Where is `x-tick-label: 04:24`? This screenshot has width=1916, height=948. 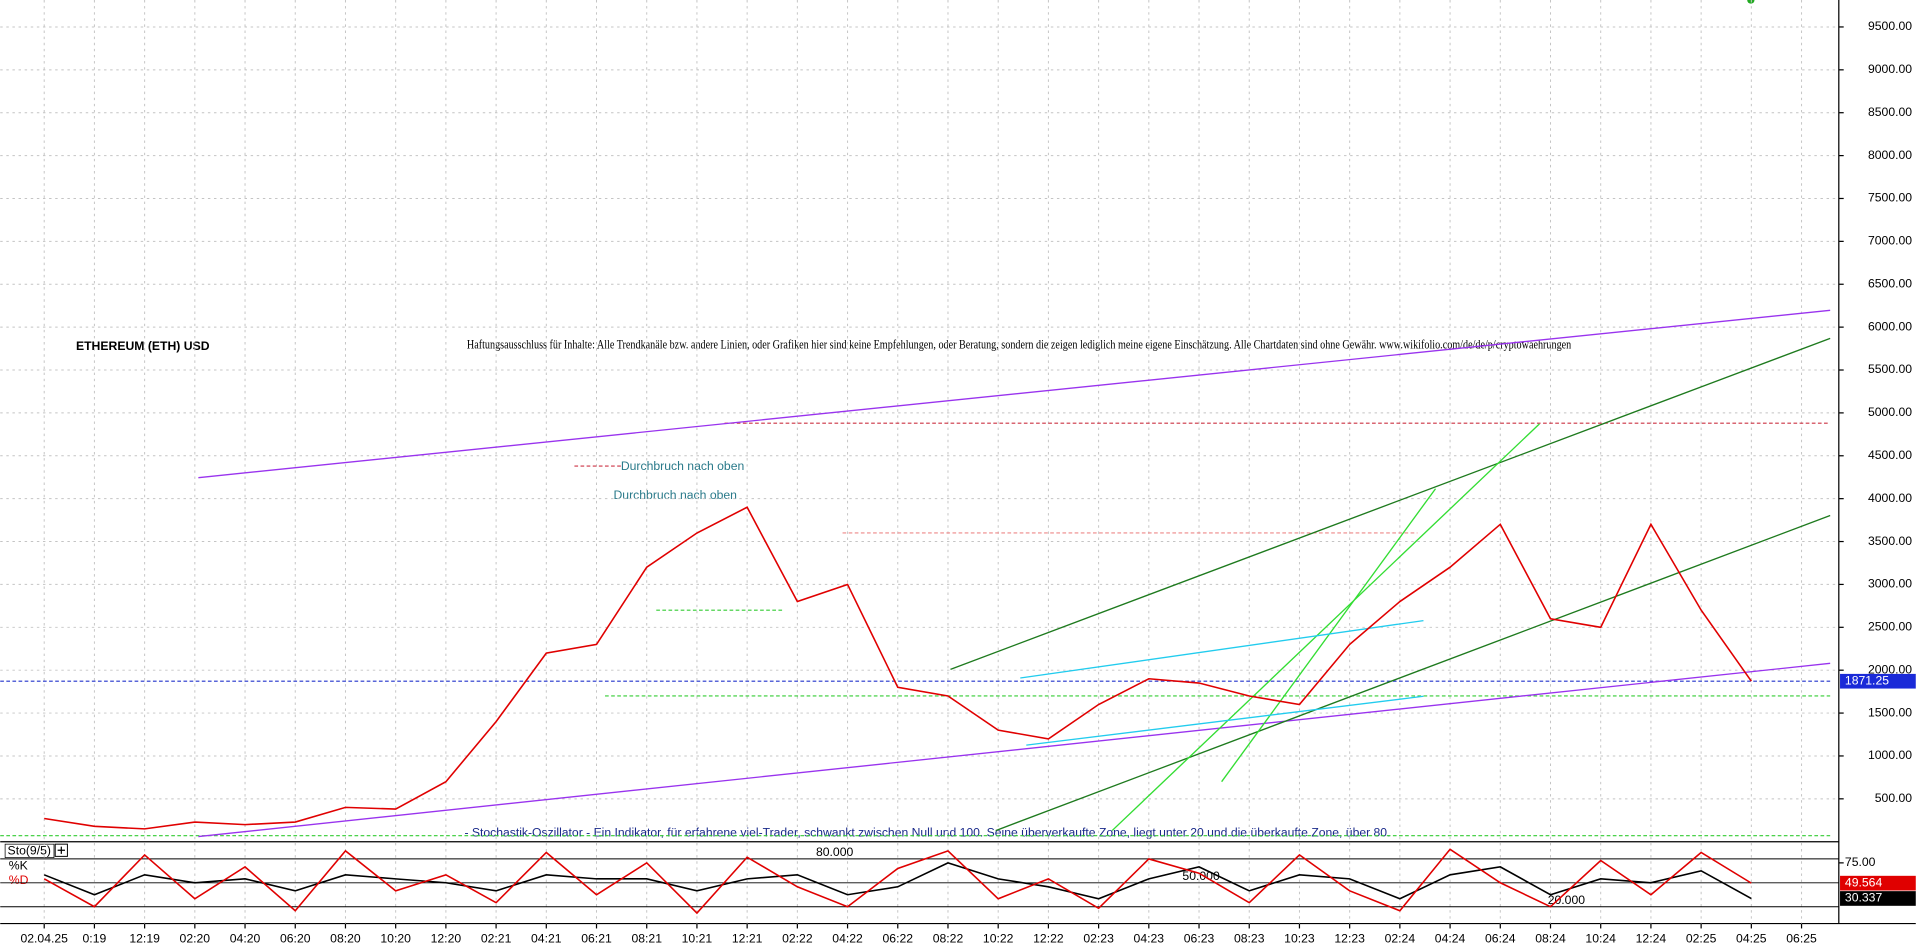 x-tick-label: 04:24 is located at coordinates (1450, 939).